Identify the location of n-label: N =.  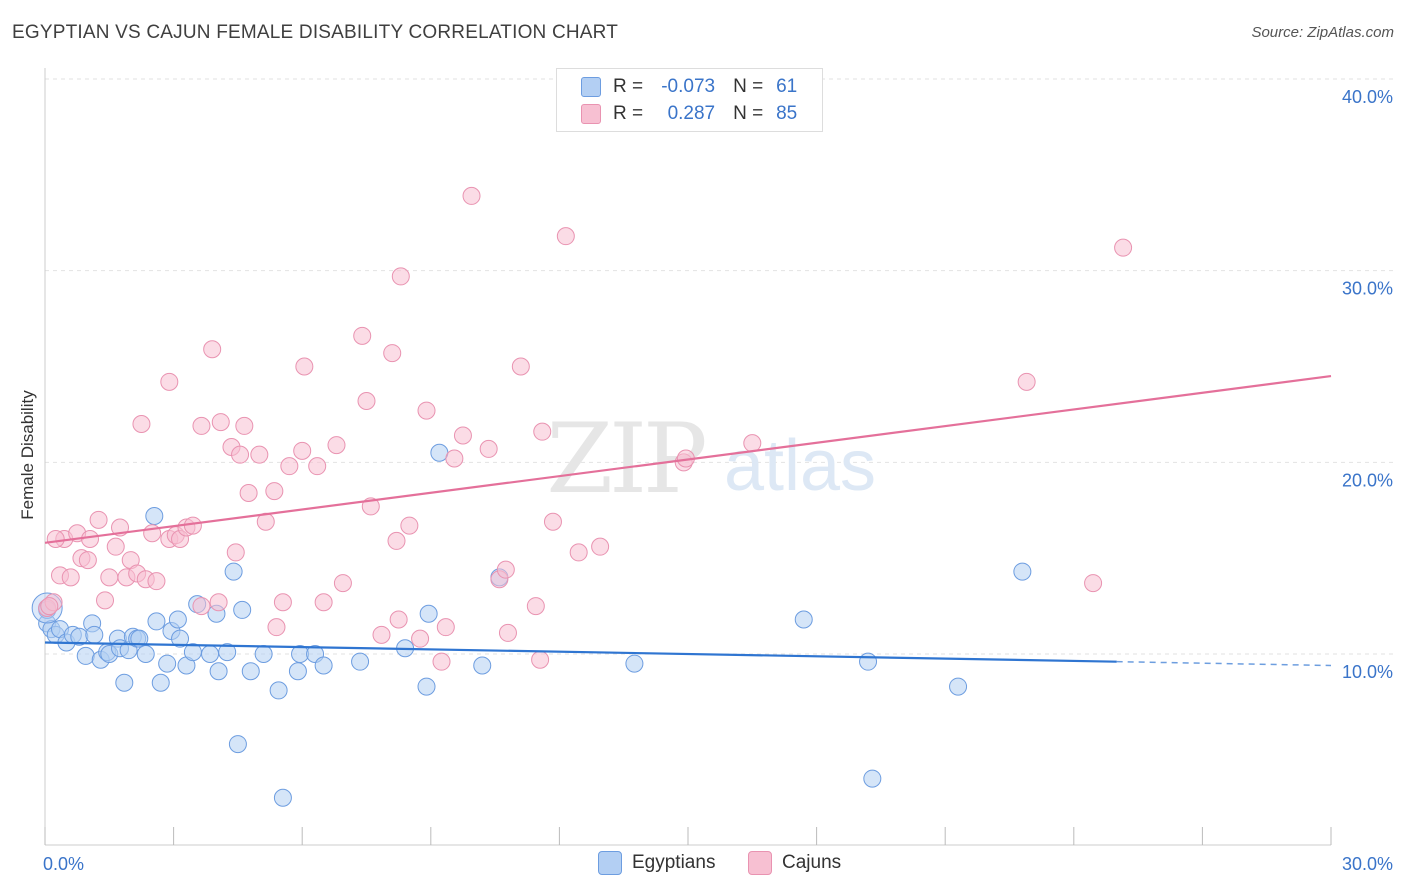
(748, 113).